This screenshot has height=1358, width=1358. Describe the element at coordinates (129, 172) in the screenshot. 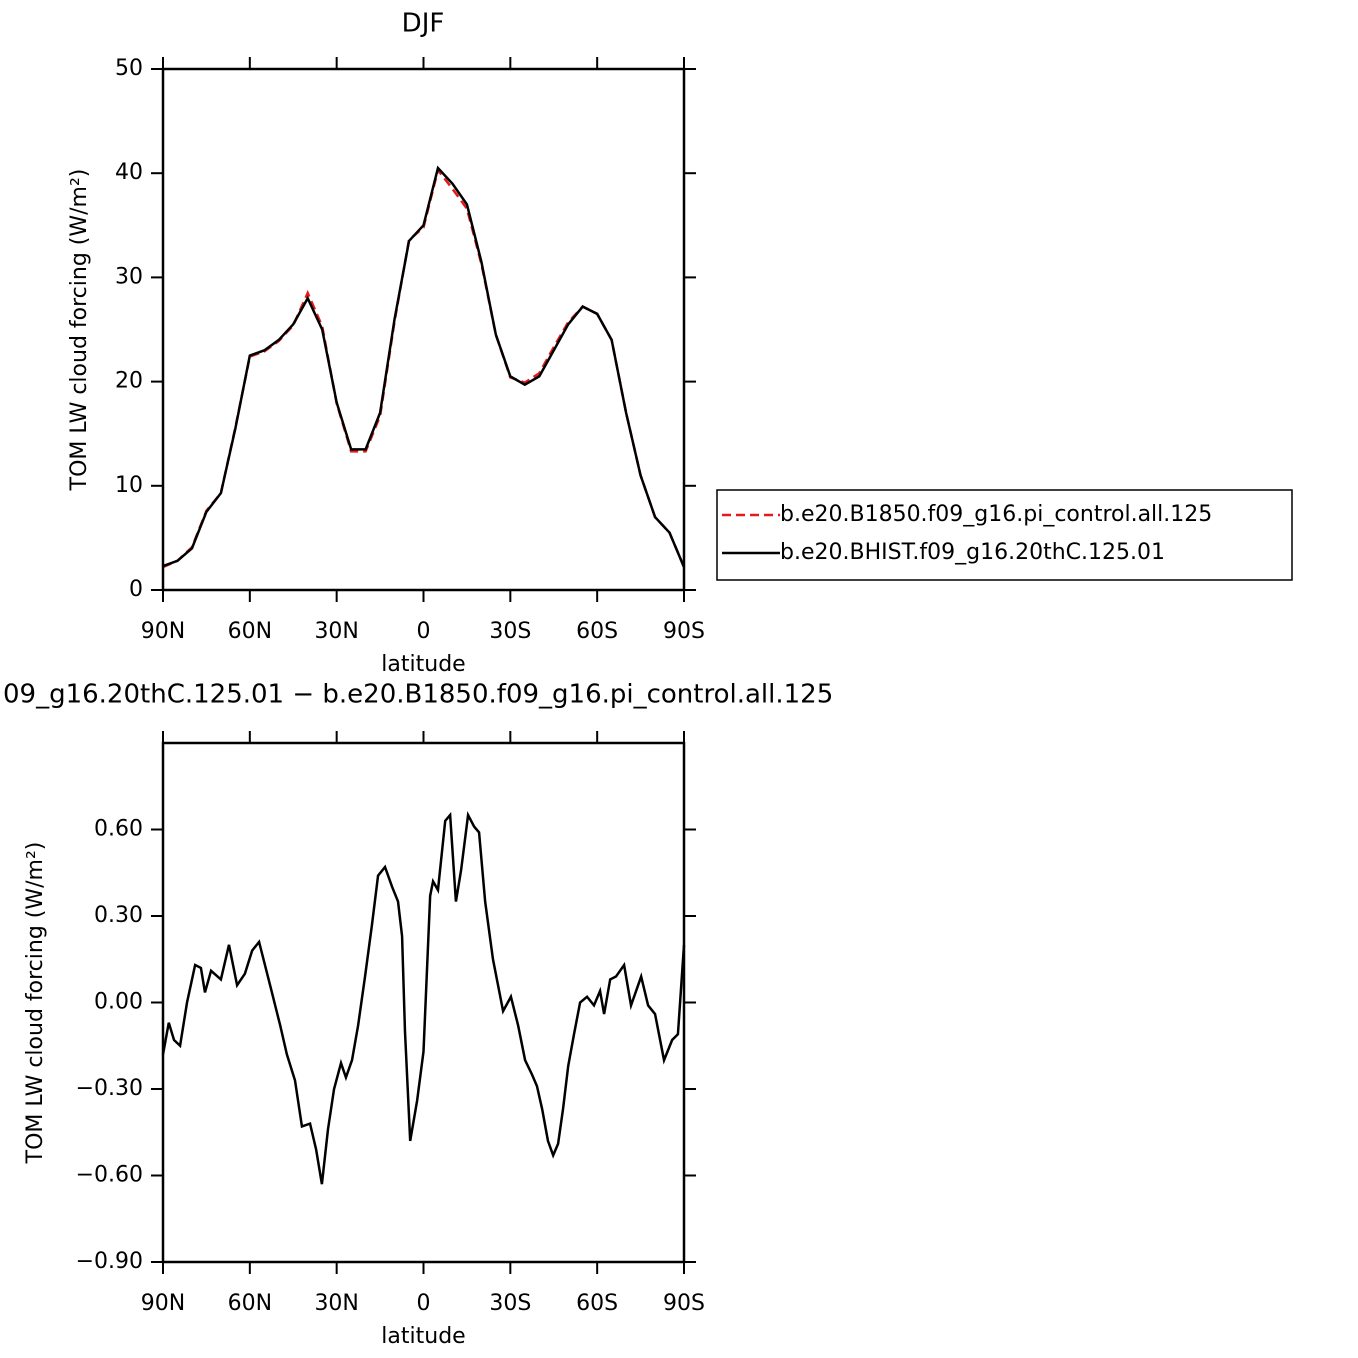

I see `y-tick-label: 40` at that location.